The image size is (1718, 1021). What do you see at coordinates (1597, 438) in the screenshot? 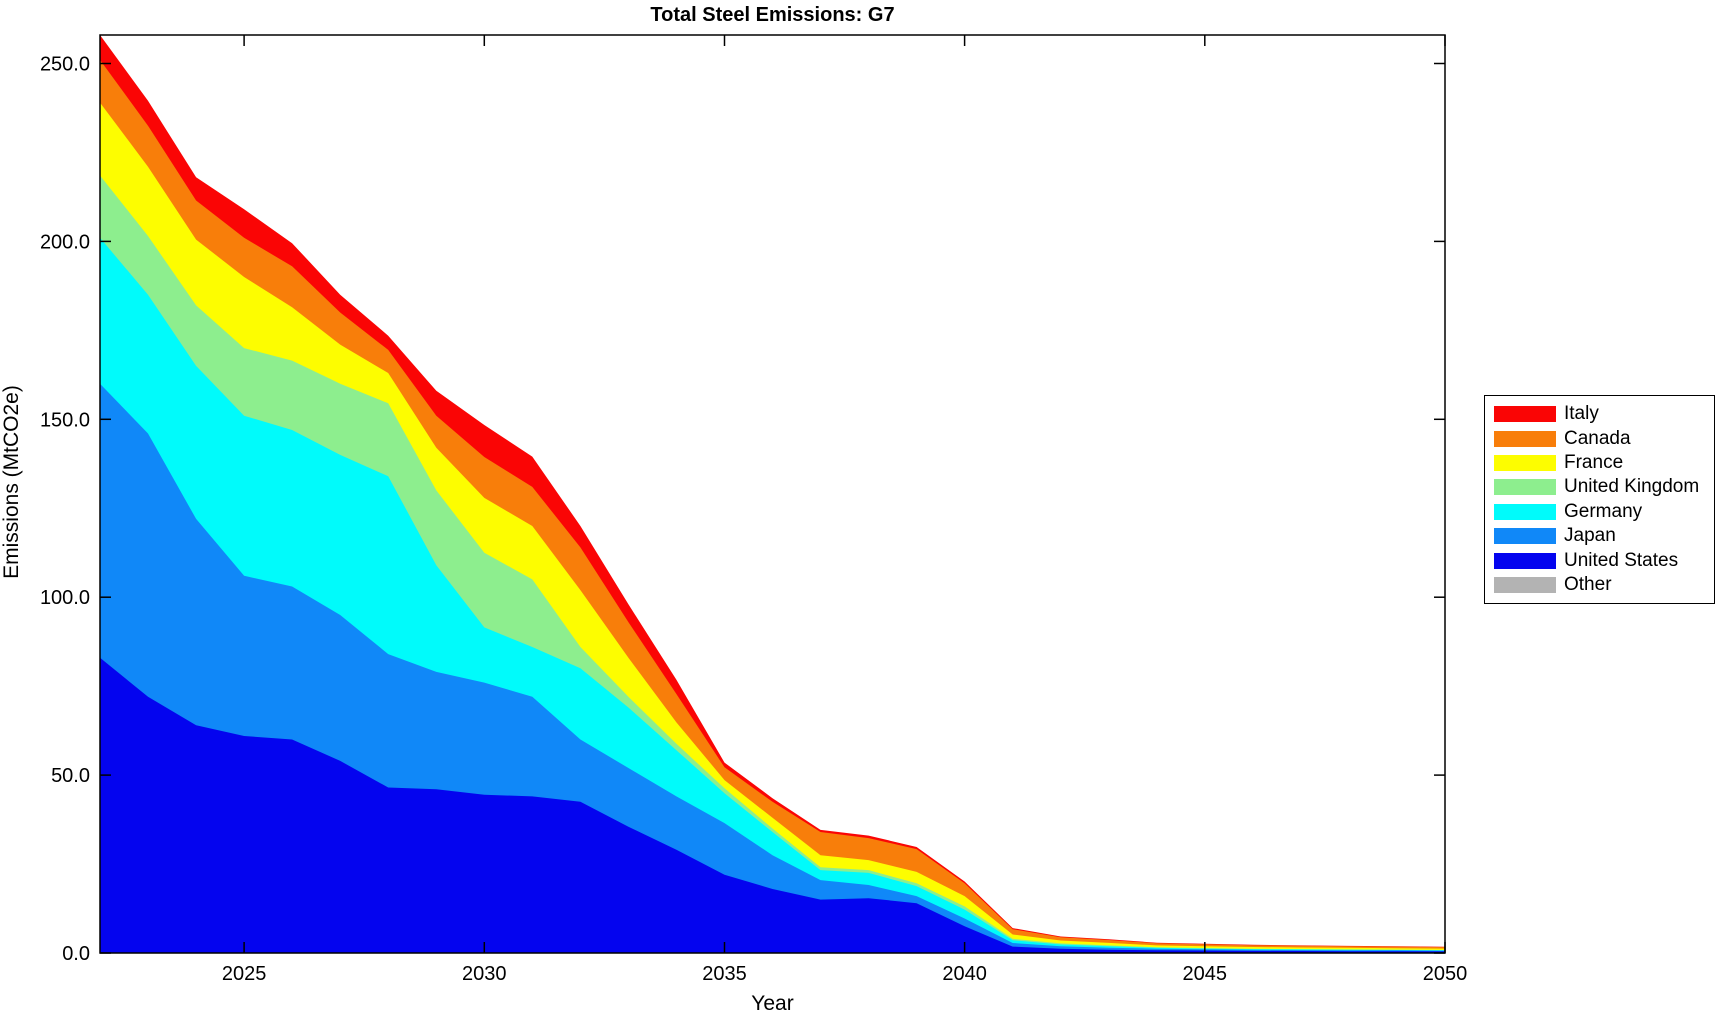
I see `legend-label: Canada` at bounding box center [1597, 438].